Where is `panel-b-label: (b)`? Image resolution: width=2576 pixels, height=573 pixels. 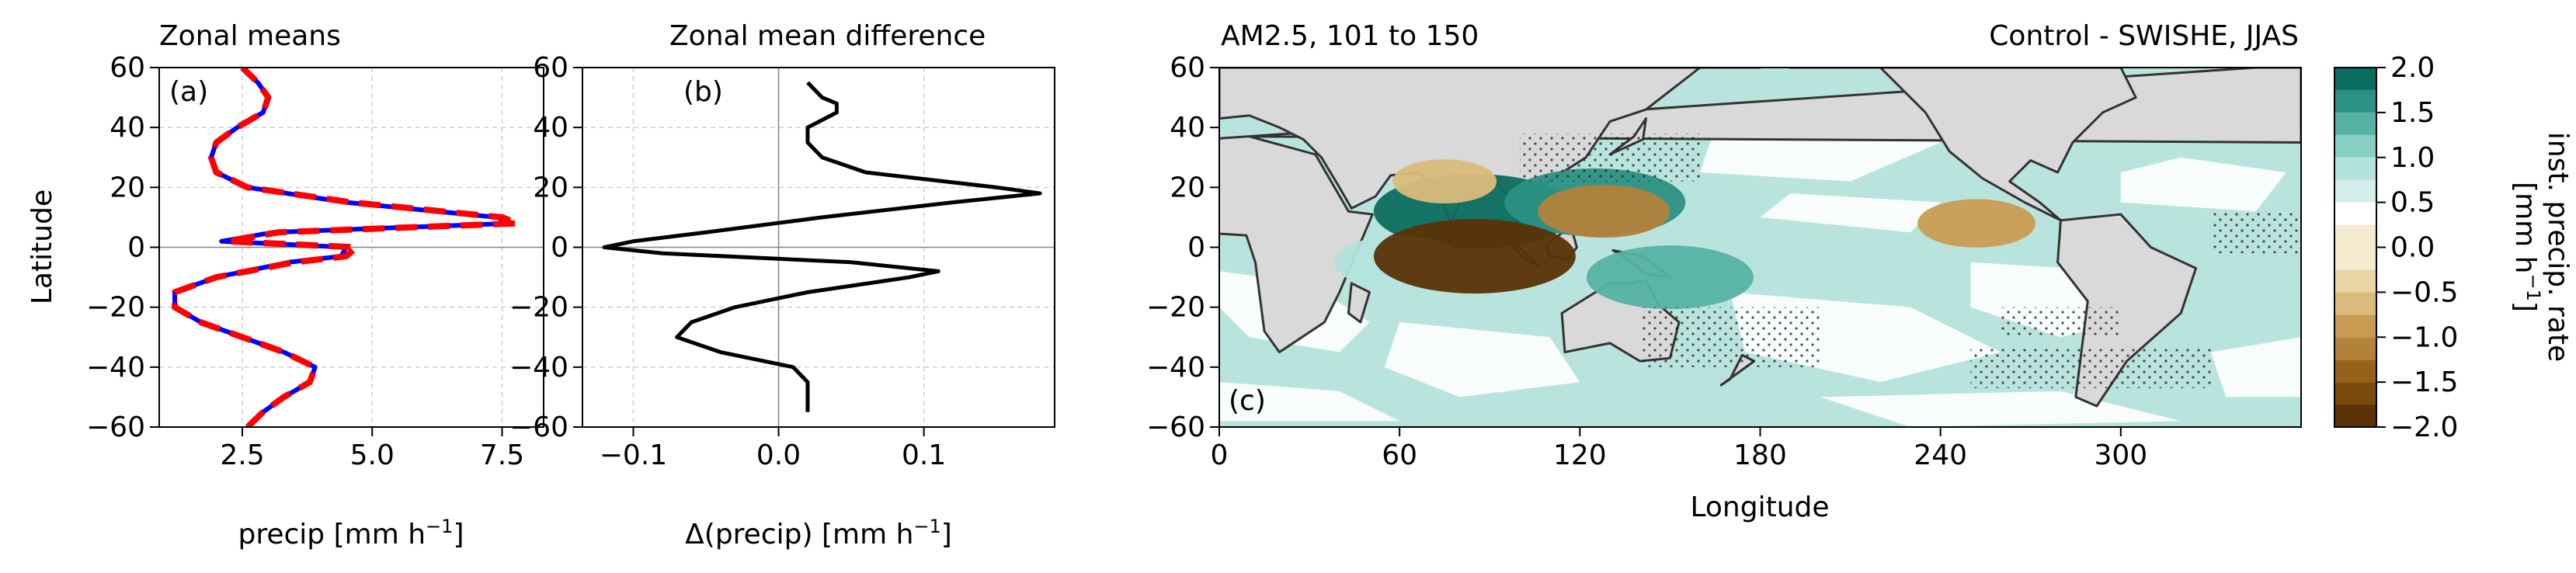 panel-b-label: (b) is located at coordinates (703, 92).